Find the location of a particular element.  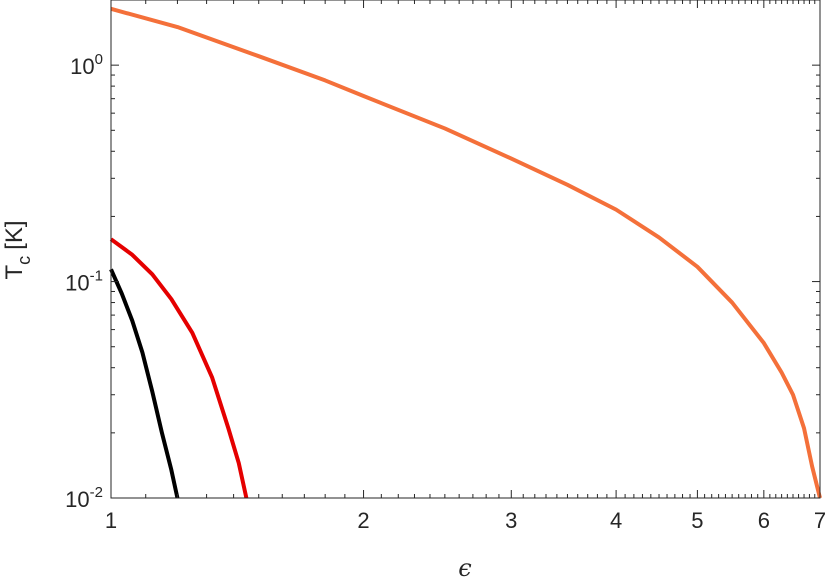

y-axis-label-unit: [K] is located at coordinates (14, 234).